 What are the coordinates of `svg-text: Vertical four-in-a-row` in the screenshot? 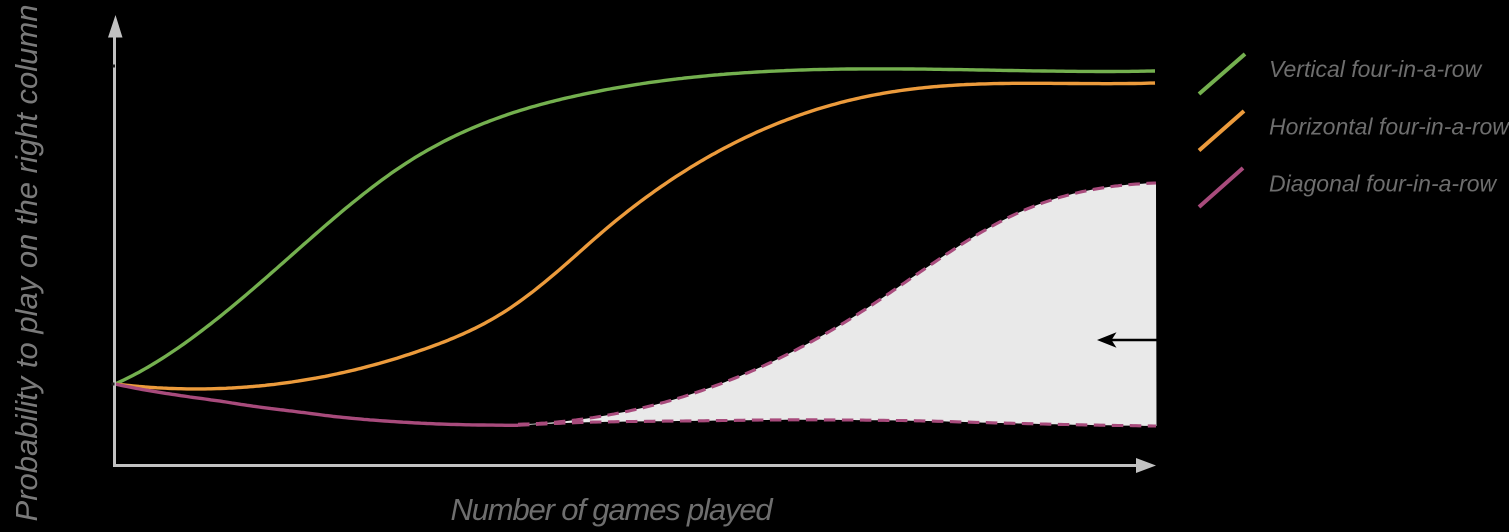 It's located at (1376, 69).